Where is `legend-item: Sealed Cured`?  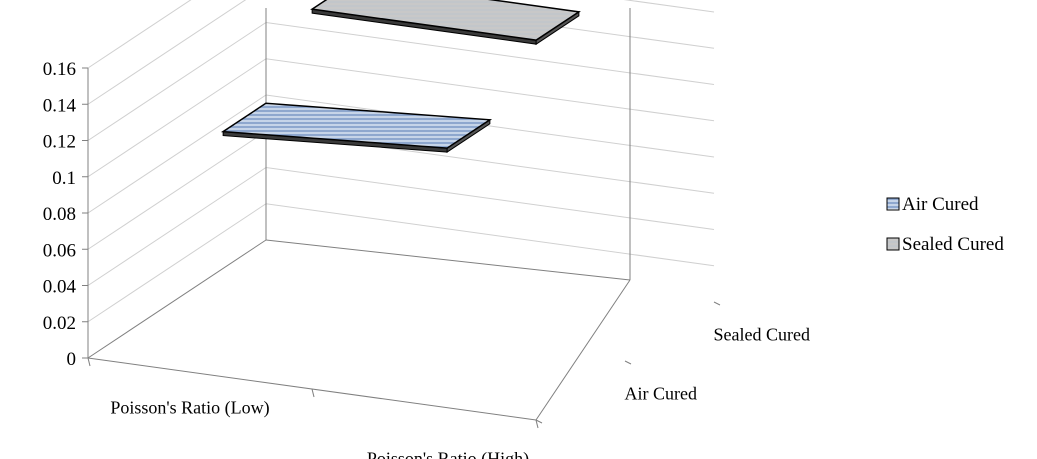
legend-item: Sealed Cured is located at coordinates (945, 244).